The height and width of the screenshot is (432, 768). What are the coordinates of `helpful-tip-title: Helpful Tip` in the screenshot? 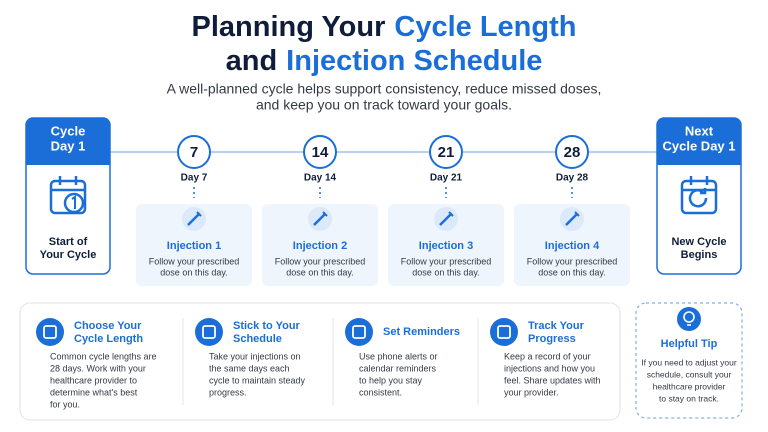 It's located at (689, 344).